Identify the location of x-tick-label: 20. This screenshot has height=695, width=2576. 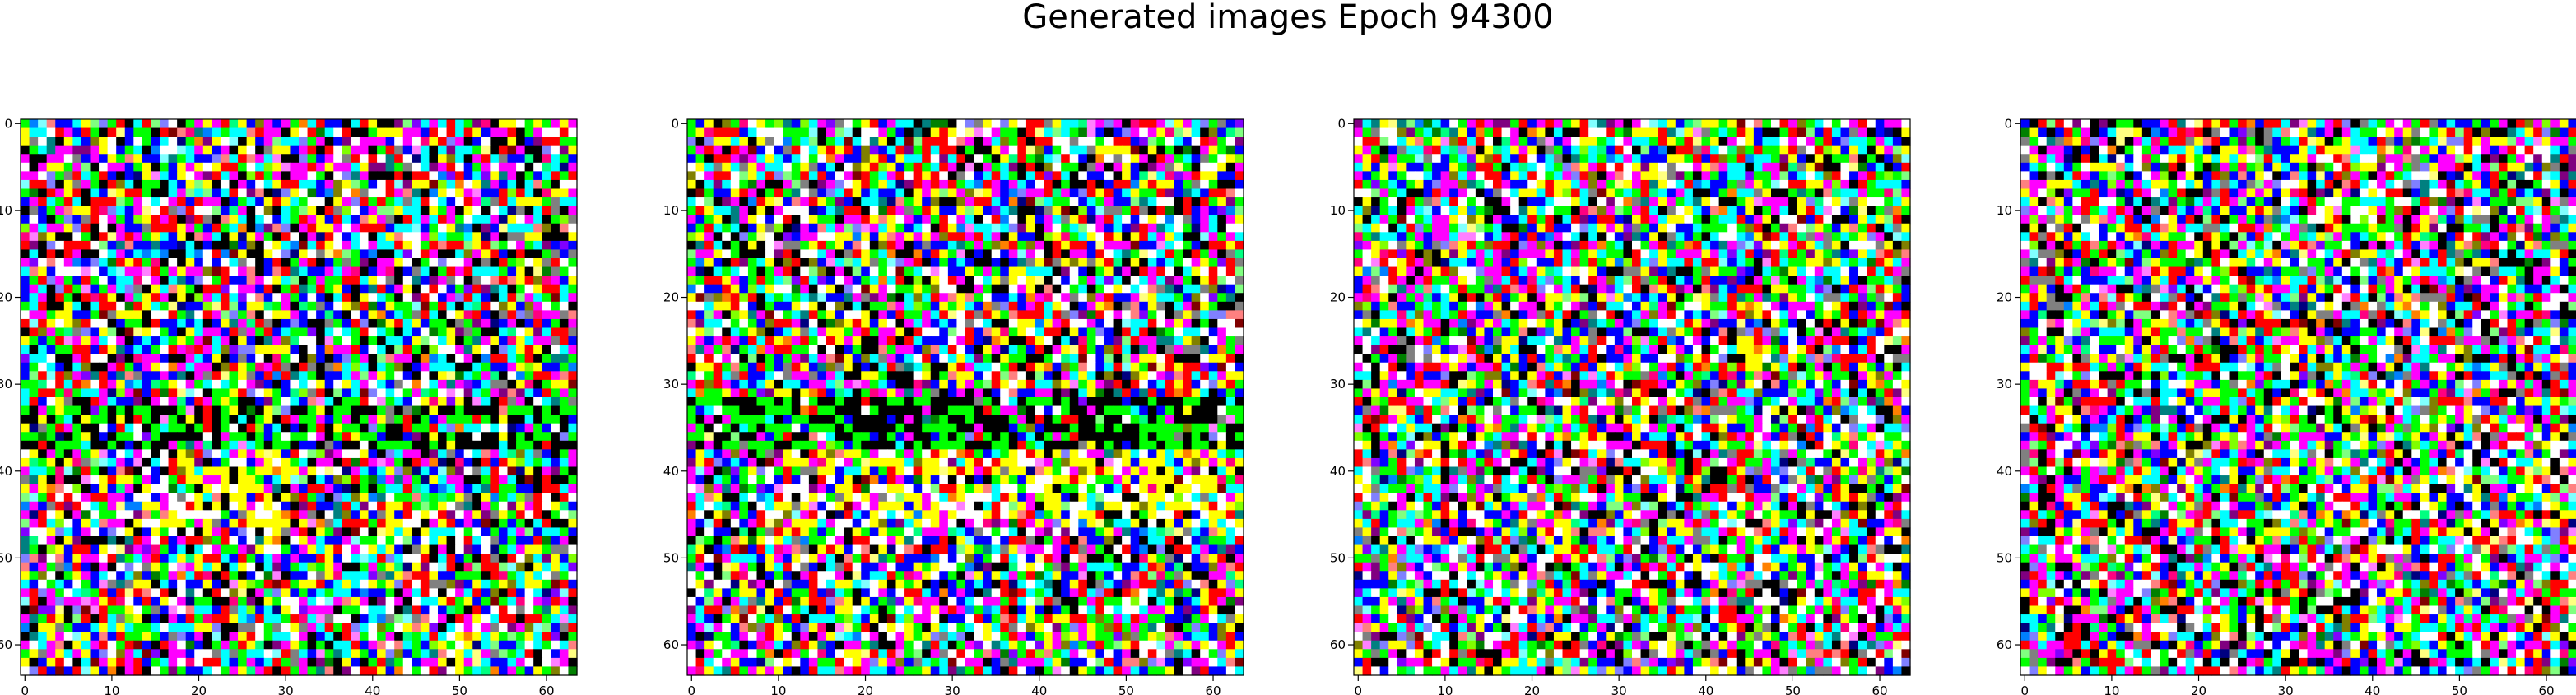
(199, 689).